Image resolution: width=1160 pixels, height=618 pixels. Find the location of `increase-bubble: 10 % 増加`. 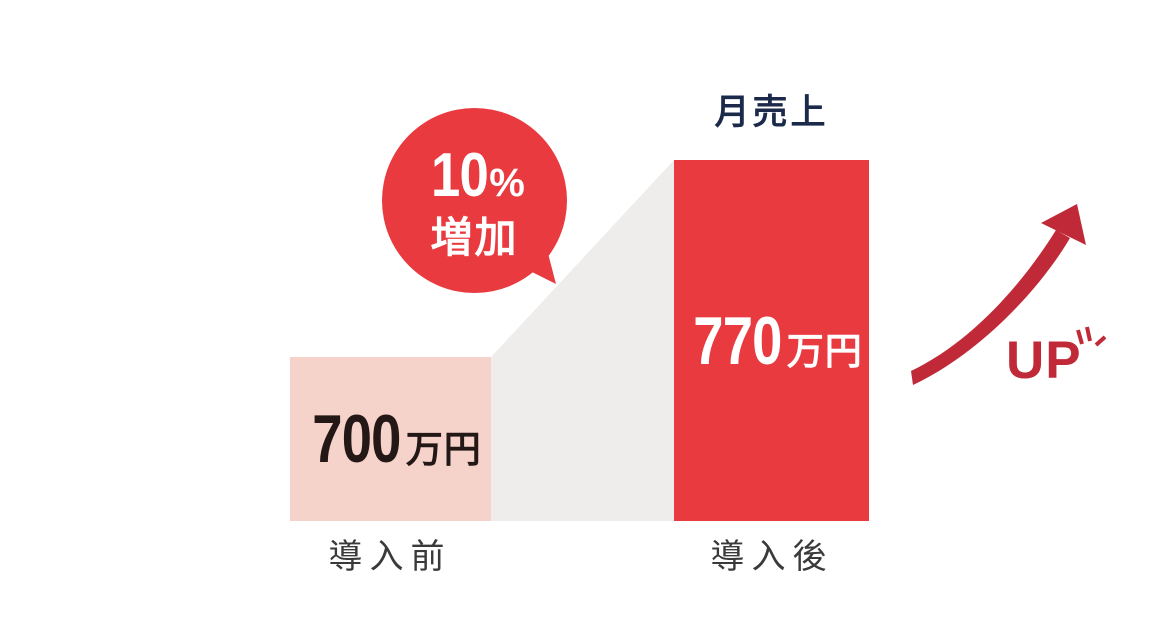

increase-bubble: 10 % 増加 is located at coordinates (474, 200).